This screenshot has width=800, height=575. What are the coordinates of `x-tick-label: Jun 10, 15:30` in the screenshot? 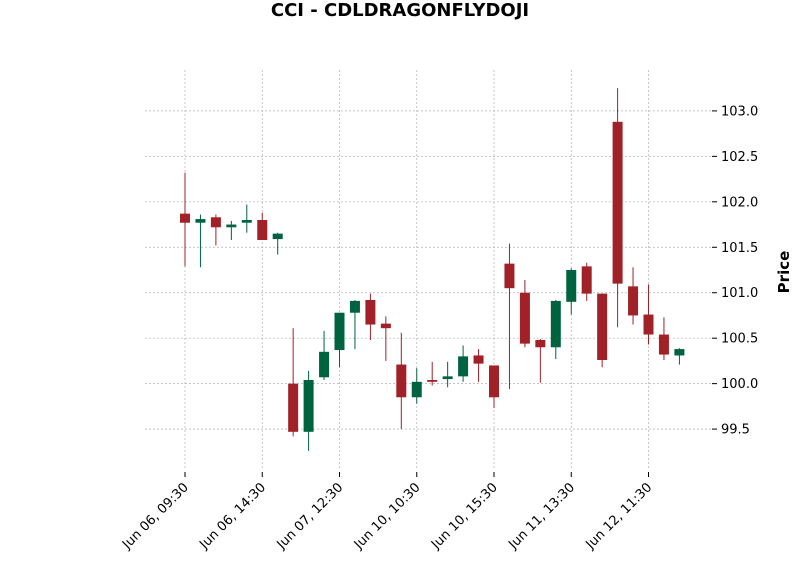 It's located at (464, 516).